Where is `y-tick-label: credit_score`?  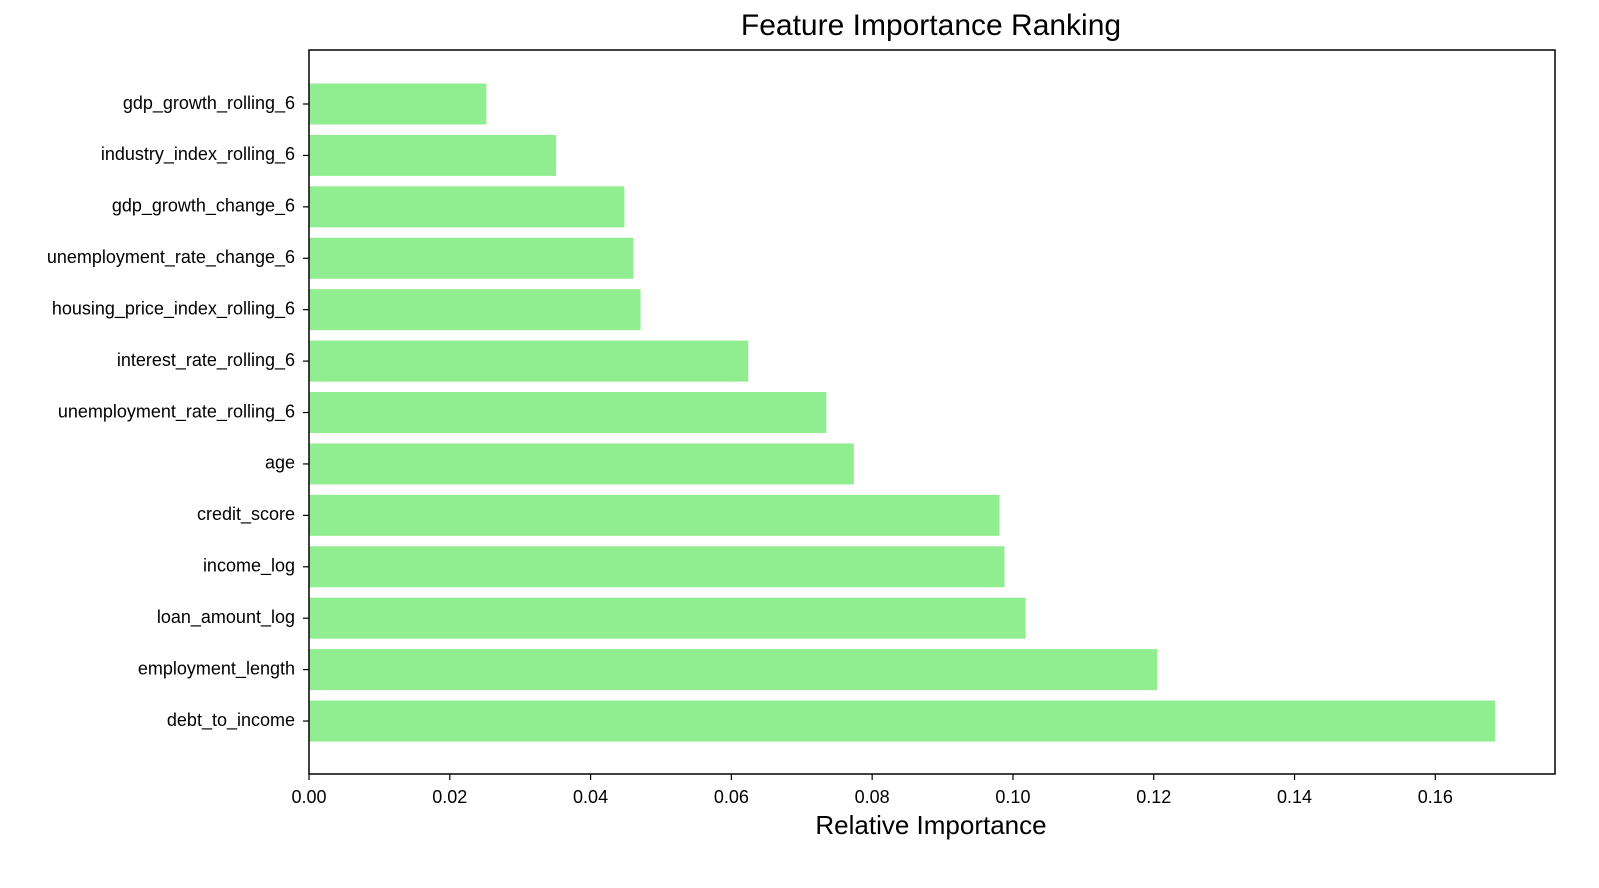 y-tick-label: credit_score is located at coordinates (246, 514).